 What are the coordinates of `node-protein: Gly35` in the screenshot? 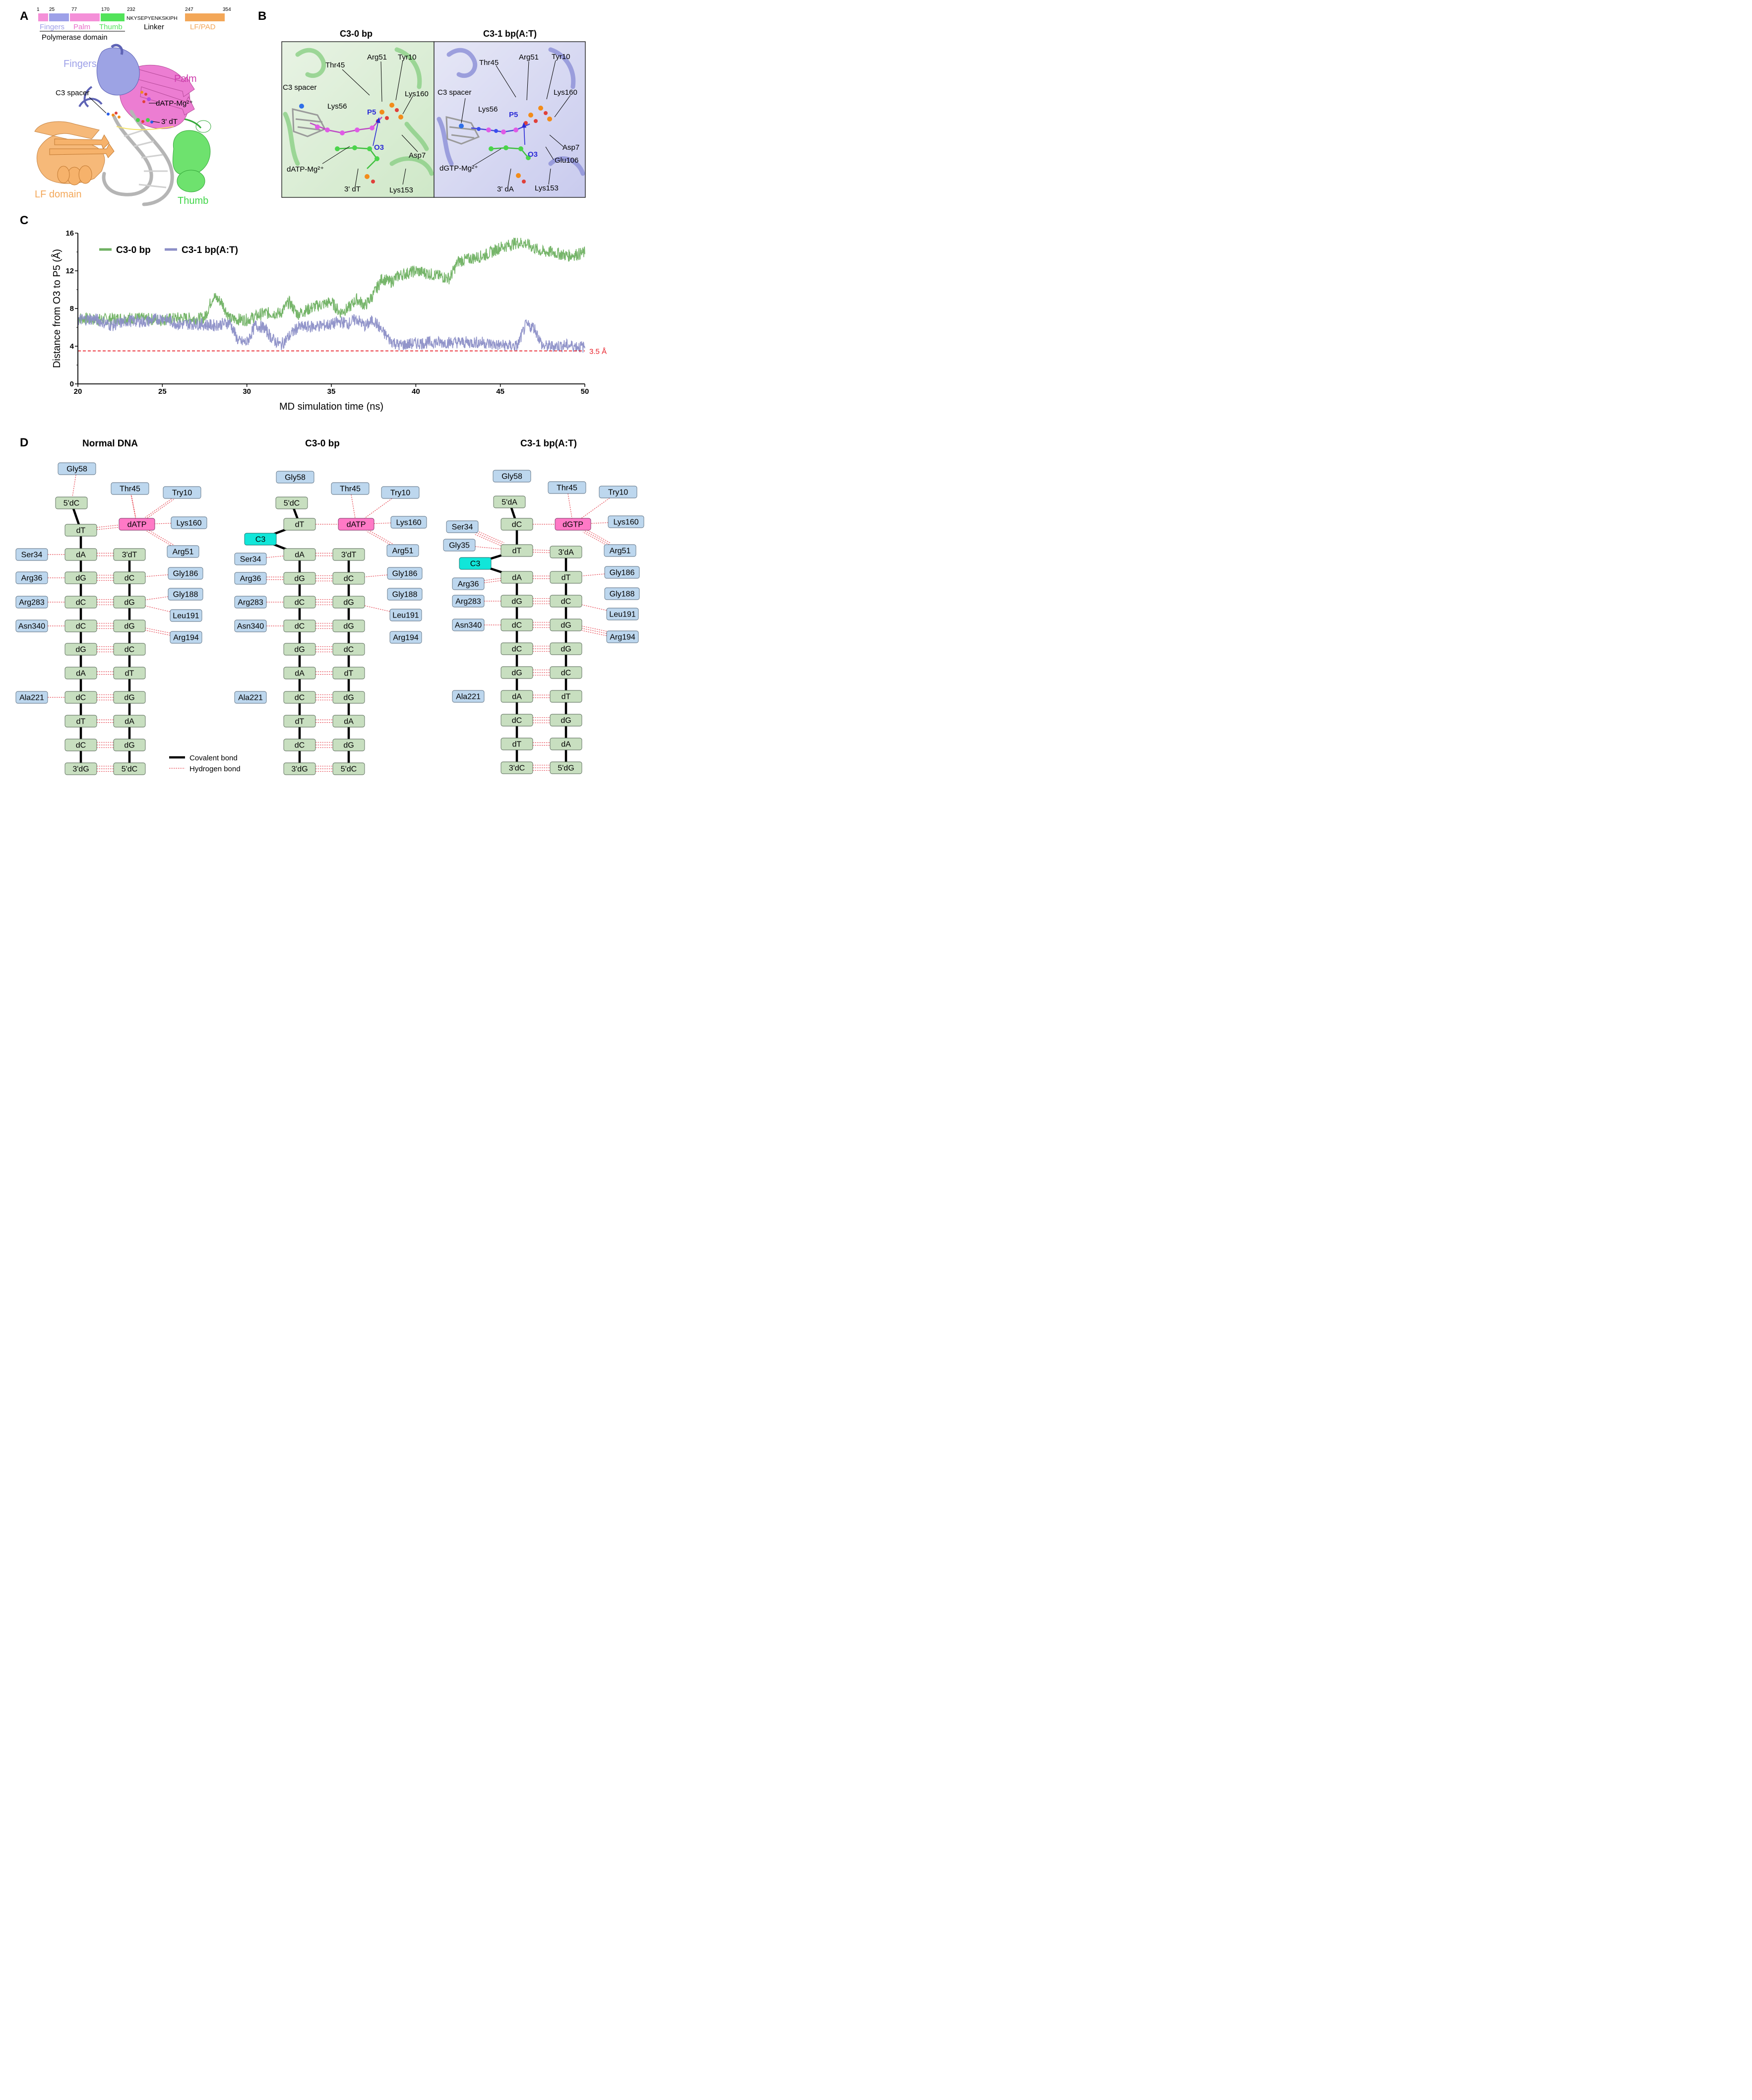 It's located at (460, 545).